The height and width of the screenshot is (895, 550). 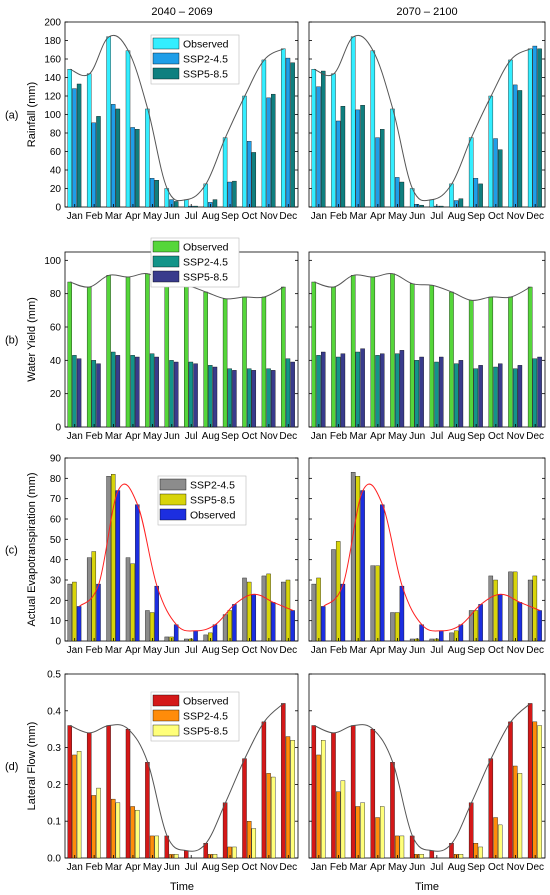 I want to click on bar-3-0-SSP5-8.5-Apr, so click(x=137, y=834).